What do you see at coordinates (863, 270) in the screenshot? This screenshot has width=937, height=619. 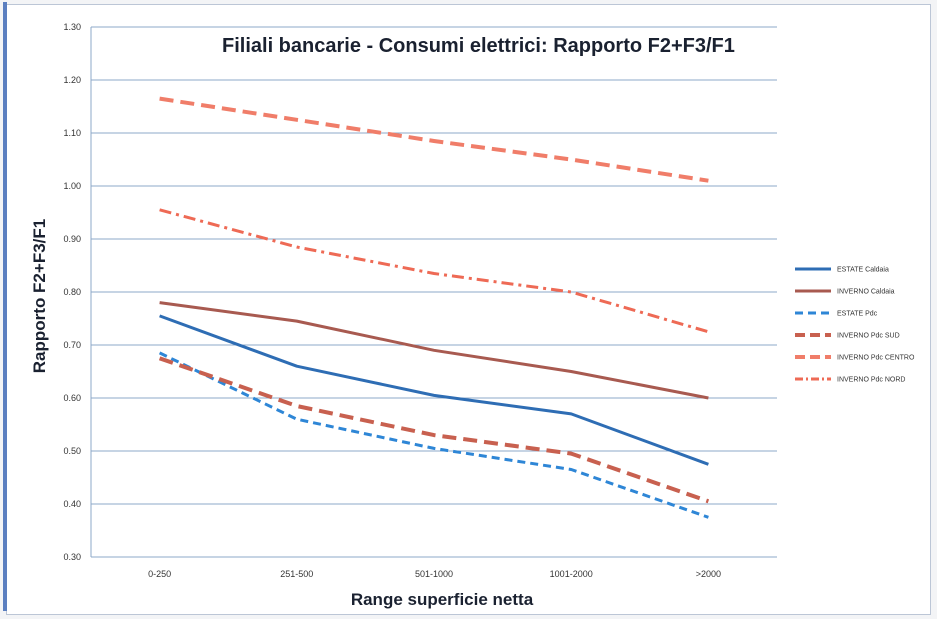 I see `legend-label: ESTATE Caldaia` at bounding box center [863, 270].